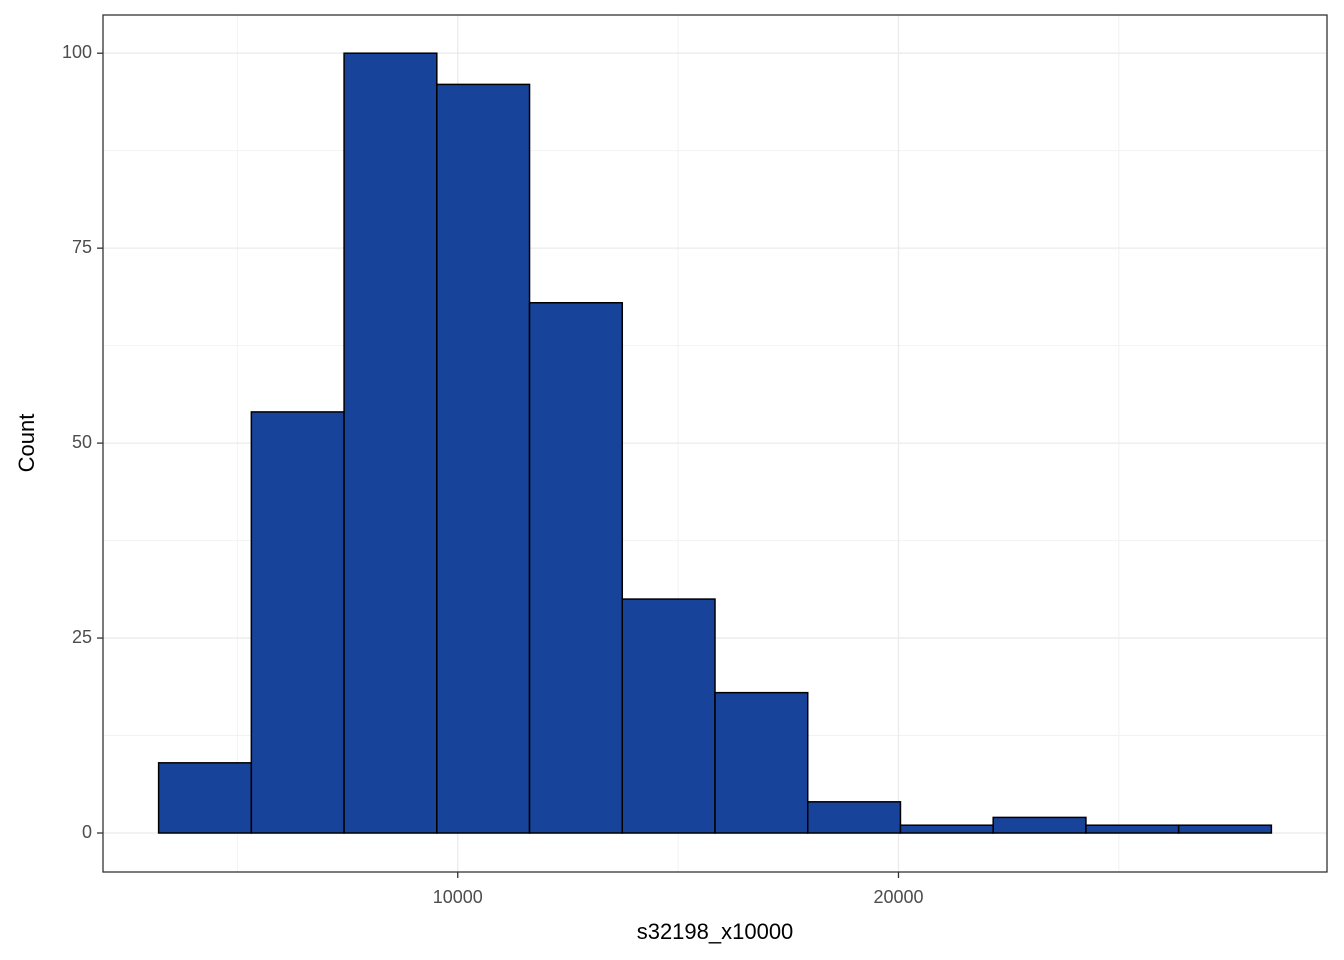 The image size is (1344, 960). Describe the element at coordinates (26, 443) in the screenshot. I see `y-axis-title: Count` at that location.